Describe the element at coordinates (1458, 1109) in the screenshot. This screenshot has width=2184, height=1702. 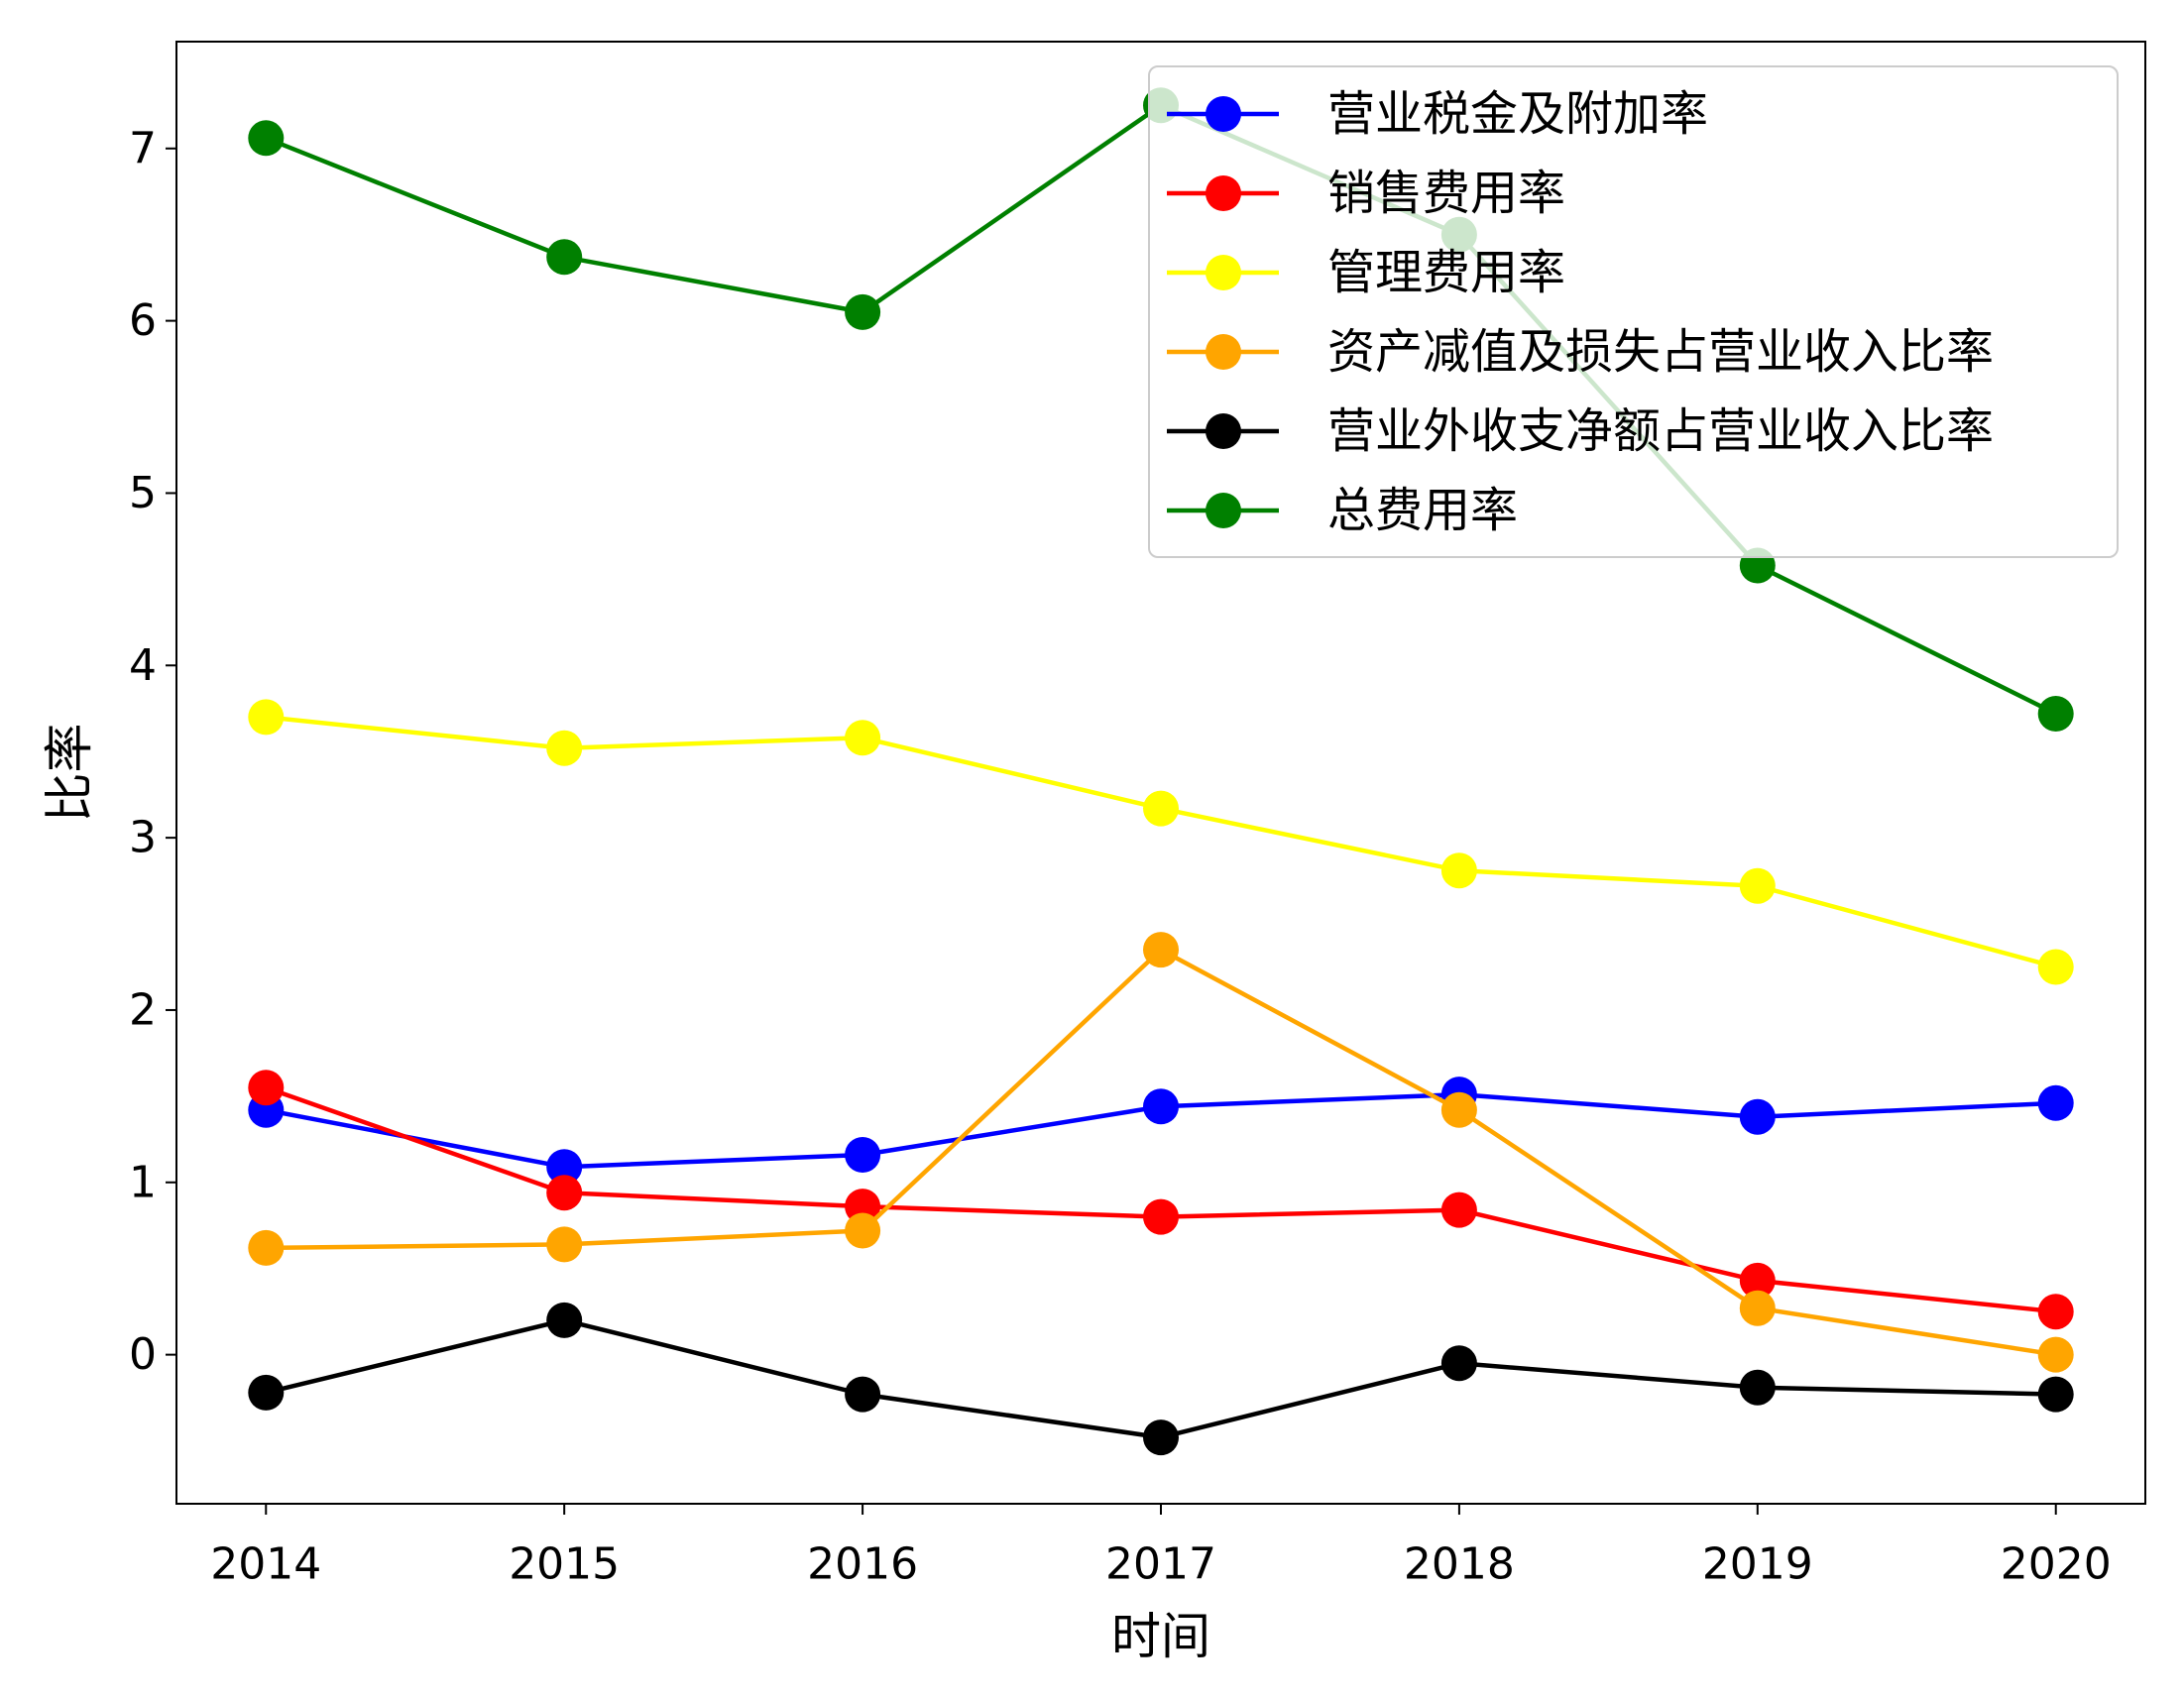
I see `data-point-s3-p4` at that location.